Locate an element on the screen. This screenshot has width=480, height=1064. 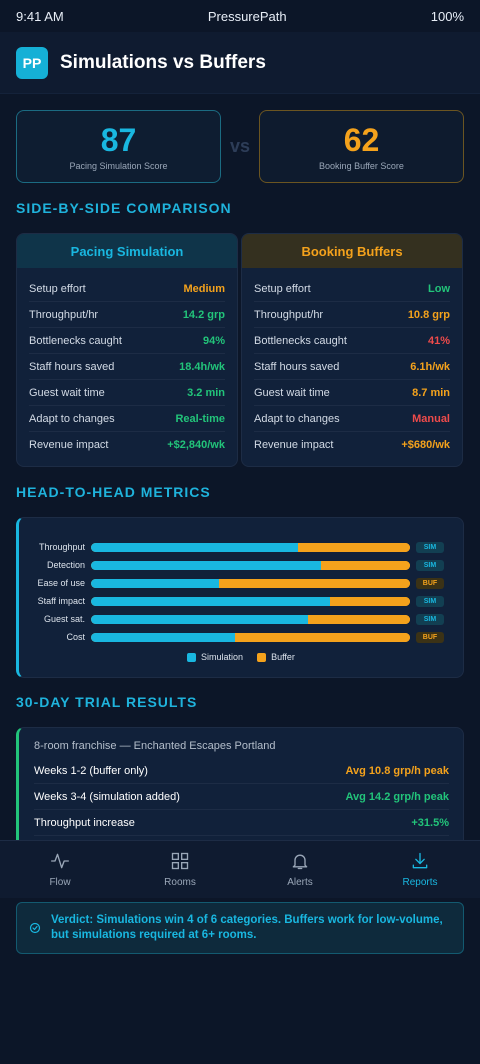
metric-row: Detection SIM is located at coordinates (241, 565).